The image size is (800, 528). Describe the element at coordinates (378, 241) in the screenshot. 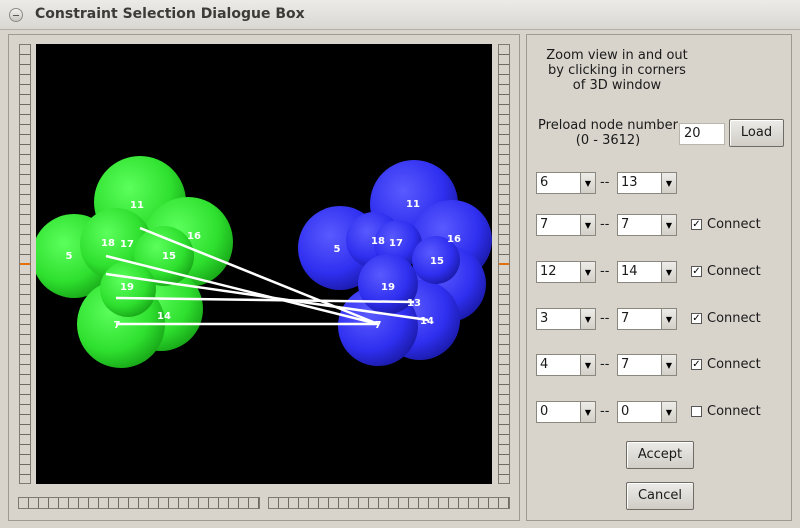

I see `blue-node-label: 18` at that location.